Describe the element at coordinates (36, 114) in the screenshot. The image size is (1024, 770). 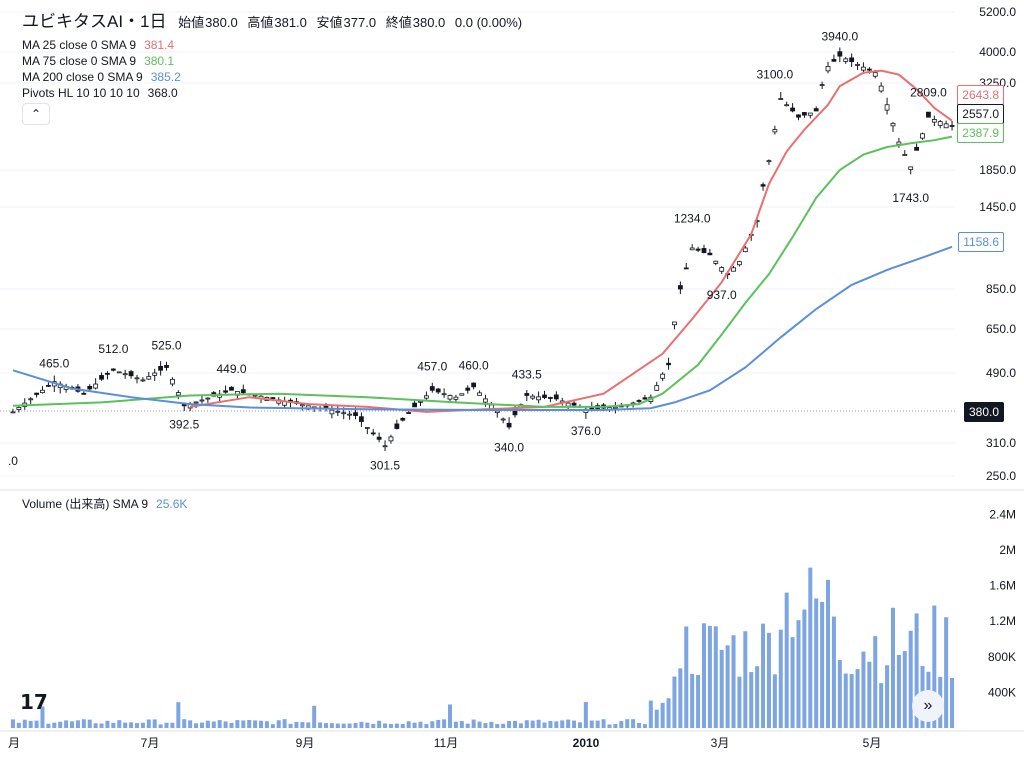
I see `collapse-legend-button: ⌃` at that location.